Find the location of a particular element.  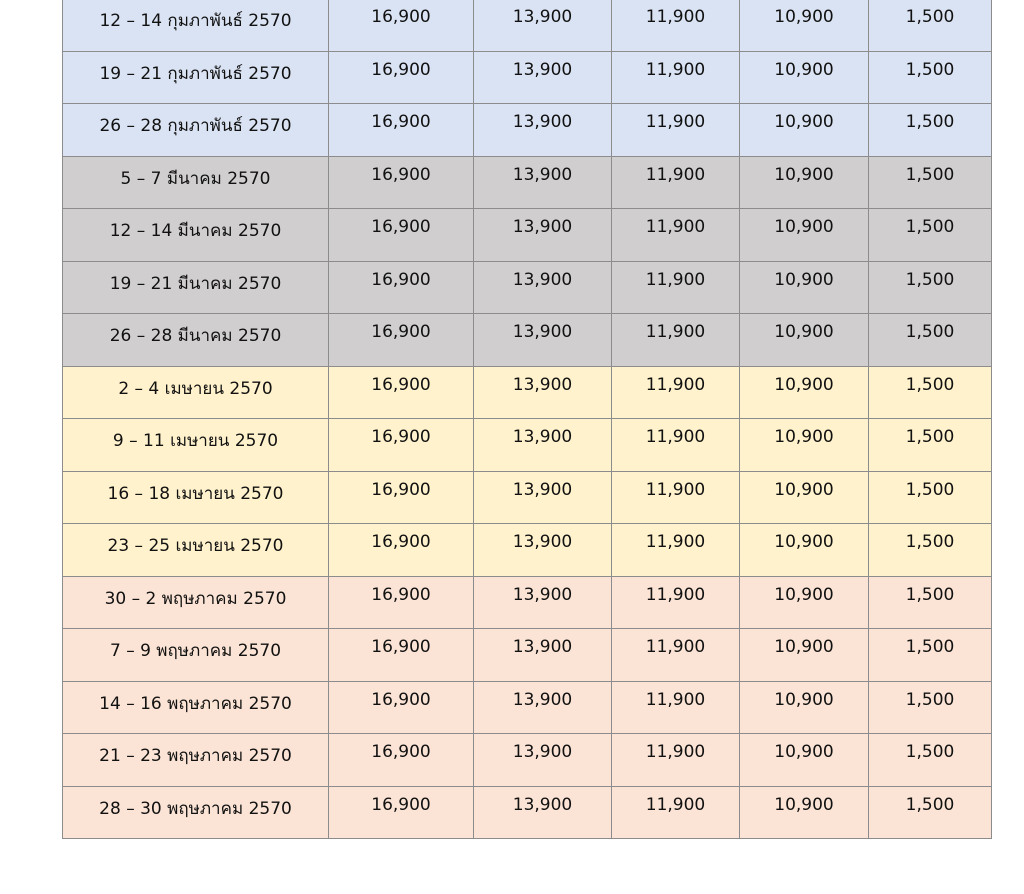

date-cell: 28 – 30 พฤษภาคม 2570 is located at coordinates (195, 812).